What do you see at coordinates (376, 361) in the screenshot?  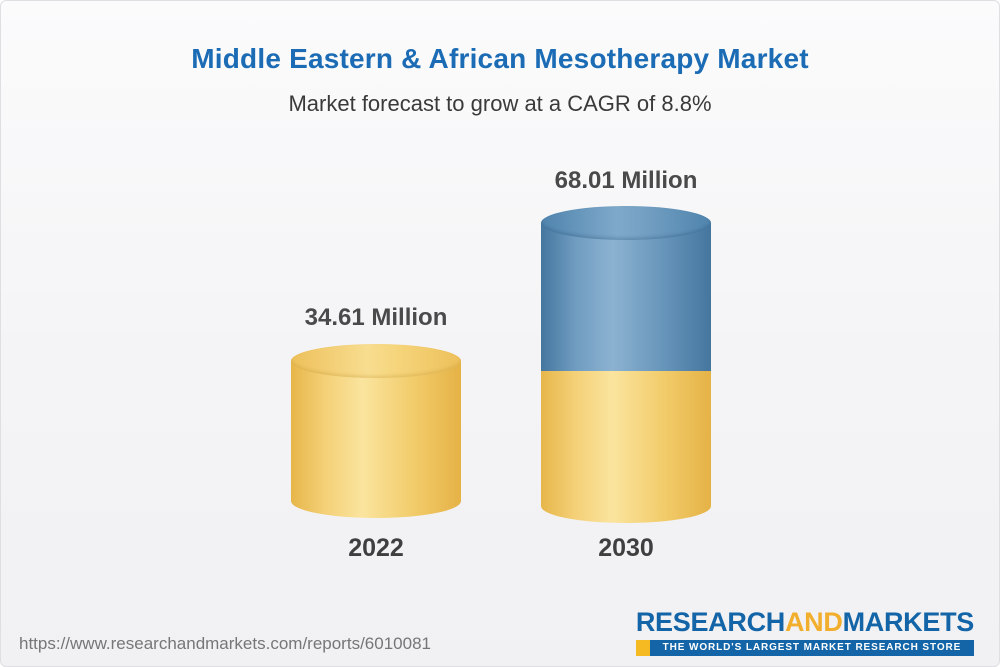 I see `bar-2022-top-ellipse` at bounding box center [376, 361].